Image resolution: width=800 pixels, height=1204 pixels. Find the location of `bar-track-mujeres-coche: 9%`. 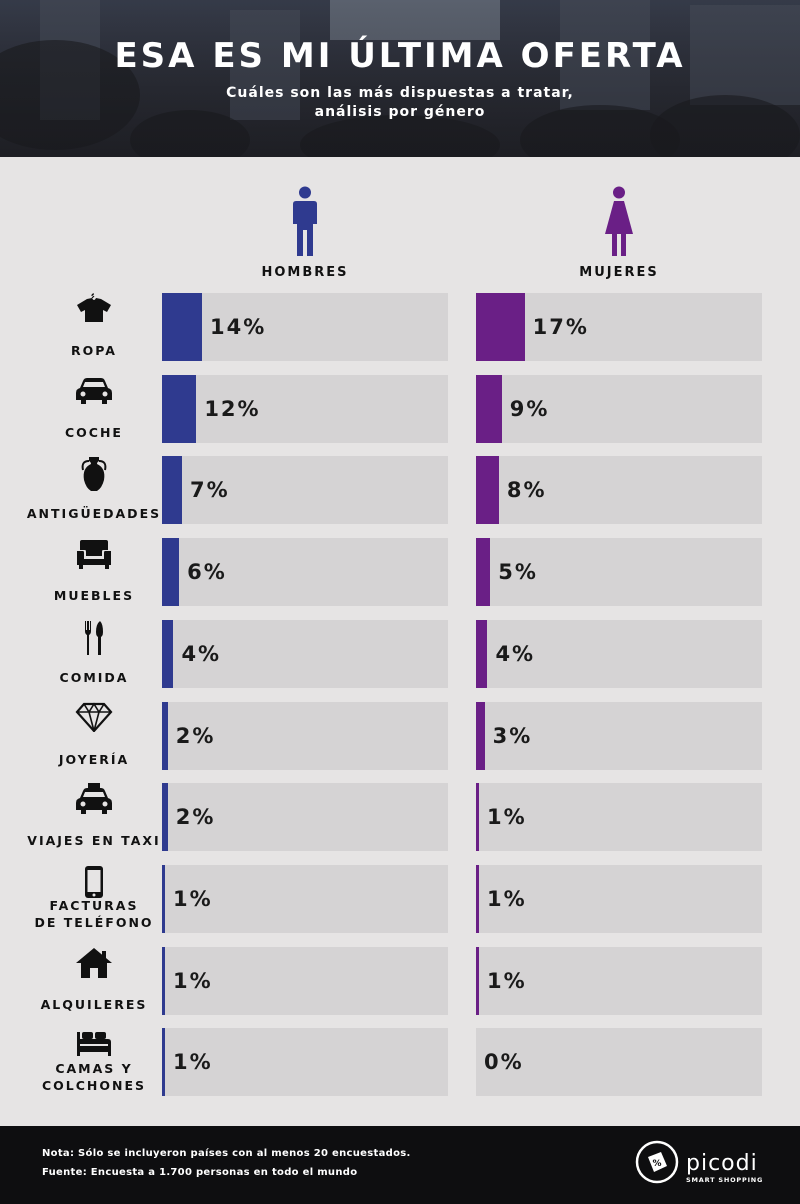

bar-track-mujeres-coche: 9% is located at coordinates (619, 409).